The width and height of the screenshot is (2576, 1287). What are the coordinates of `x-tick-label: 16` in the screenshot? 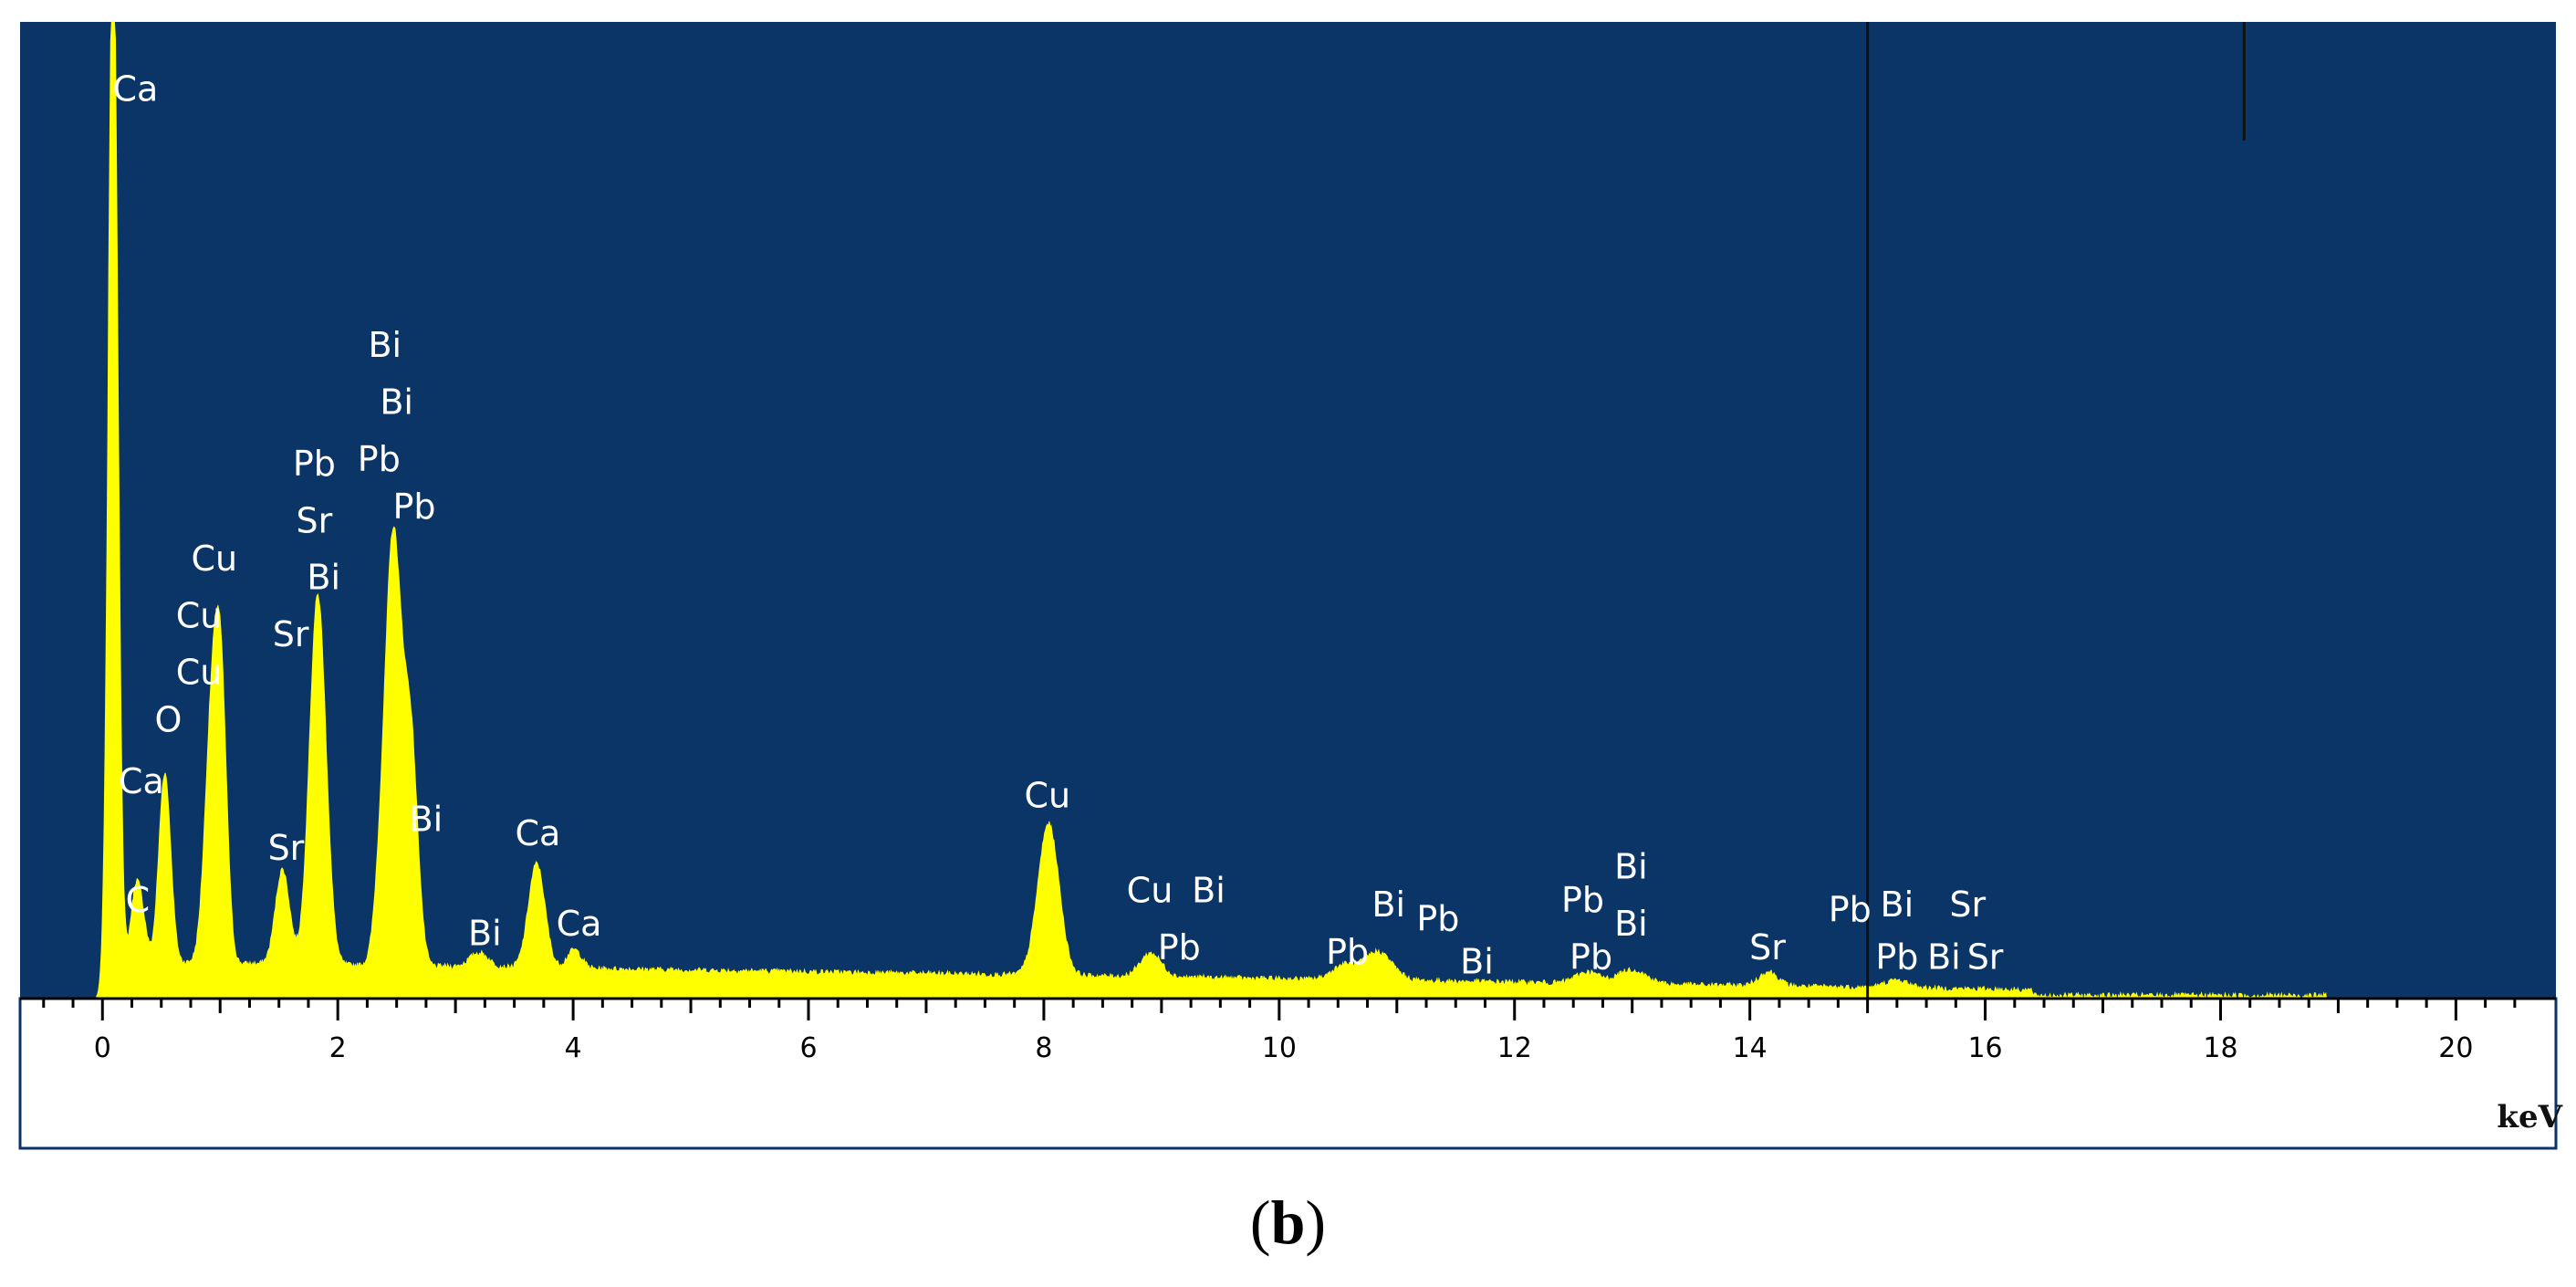 It's located at (1984, 1048).